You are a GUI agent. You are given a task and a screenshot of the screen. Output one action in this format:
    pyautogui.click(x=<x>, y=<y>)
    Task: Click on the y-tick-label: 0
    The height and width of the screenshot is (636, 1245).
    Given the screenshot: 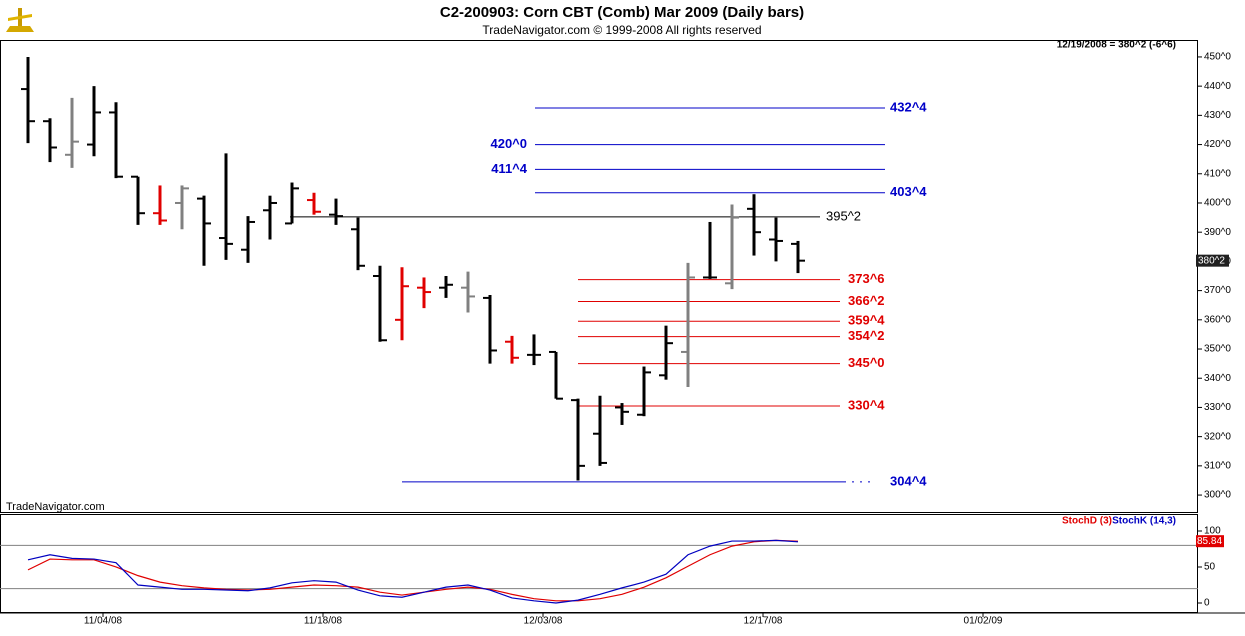 What is the action you would take?
    pyautogui.click(x=1207, y=603)
    